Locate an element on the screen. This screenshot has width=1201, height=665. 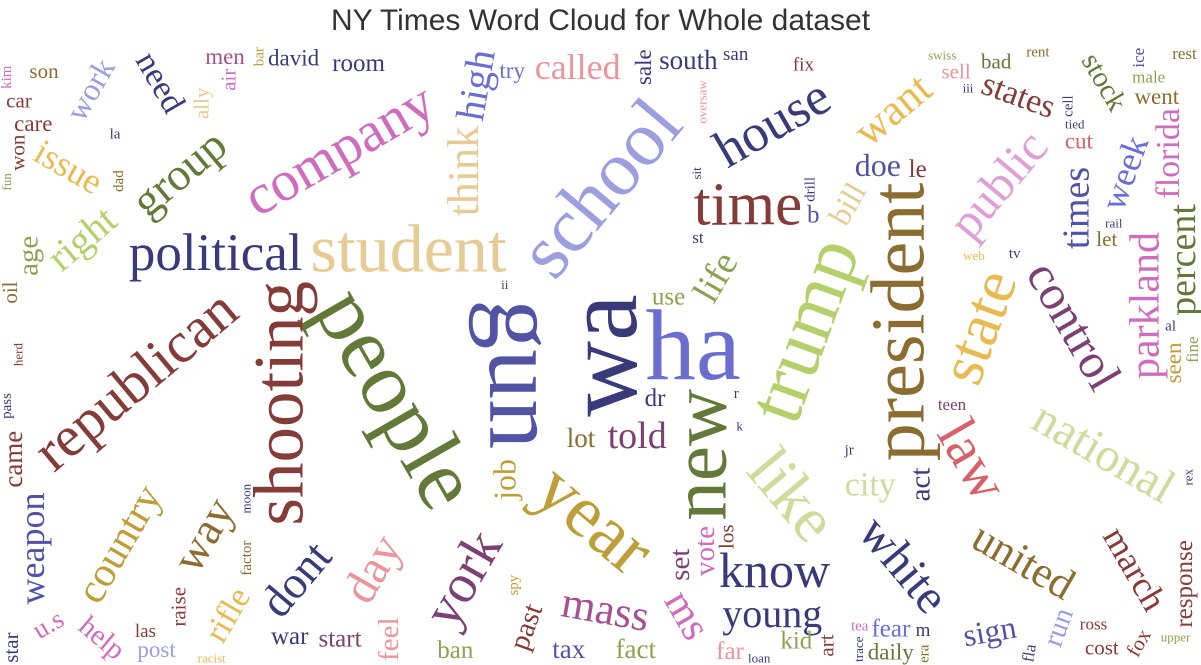
cloud-word: came is located at coordinates (14, 459).